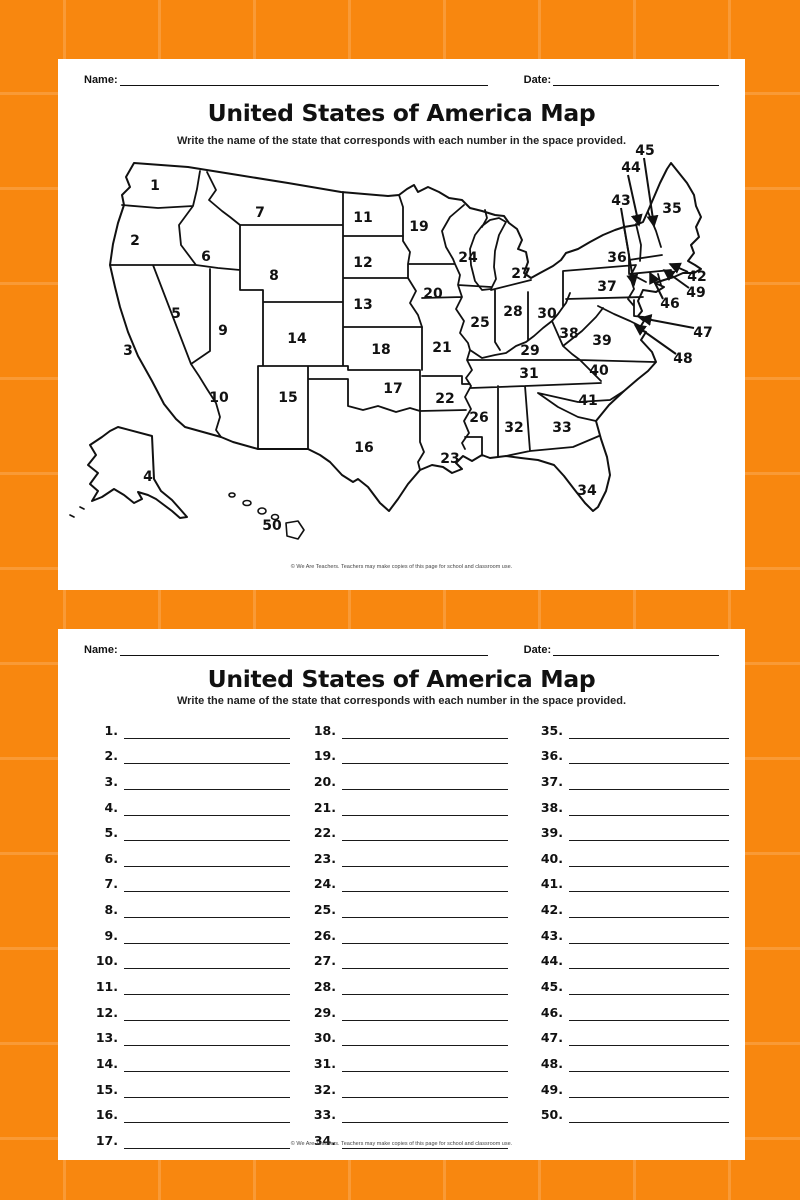  What do you see at coordinates (551, 1038) in the screenshot?
I see `answer-number: 47.` at bounding box center [551, 1038].